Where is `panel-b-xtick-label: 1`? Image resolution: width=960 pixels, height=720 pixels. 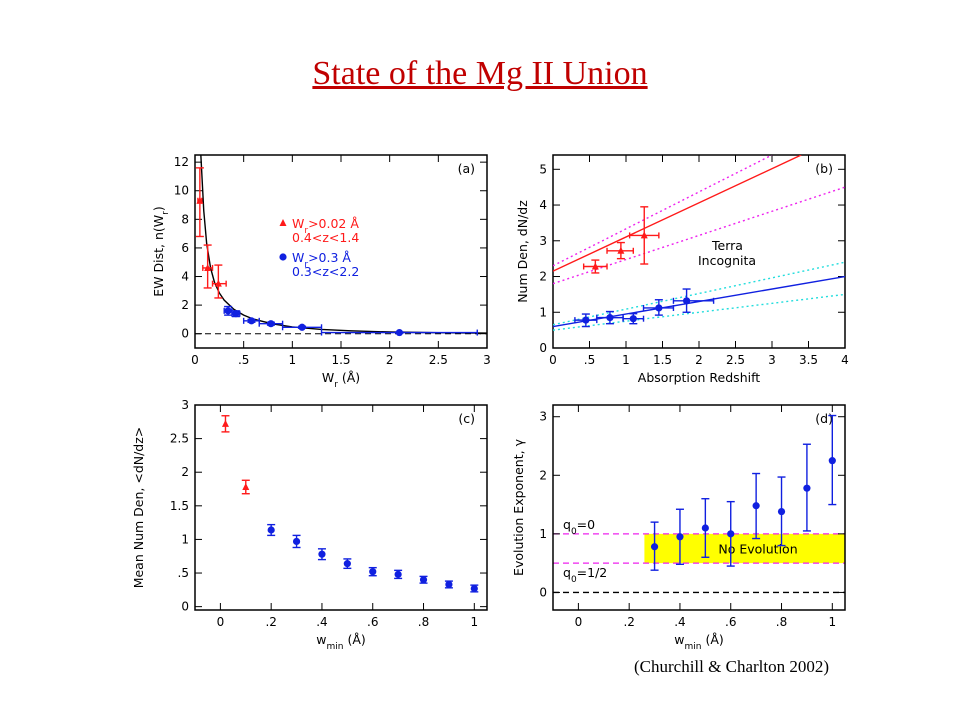 panel-b-xtick-label: 1 is located at coordinates (626, 360).